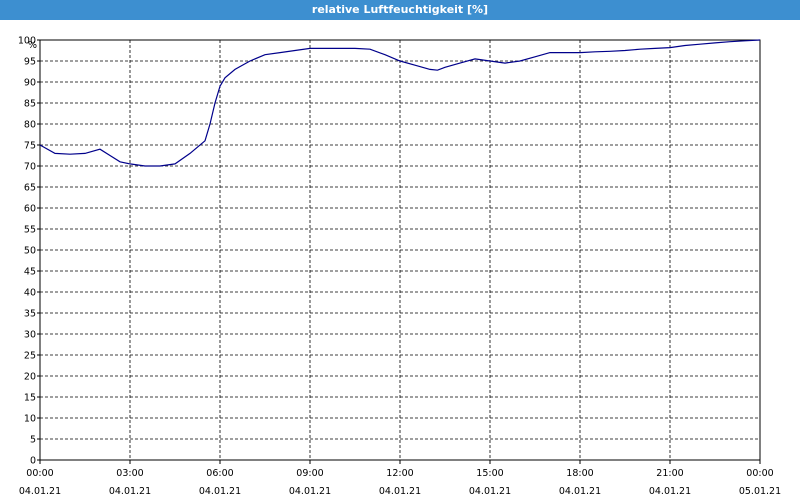 Image resolution: width=800 pixels, height=500 pixels. I want to click on y-tick-label: 80, so click(30, 125).